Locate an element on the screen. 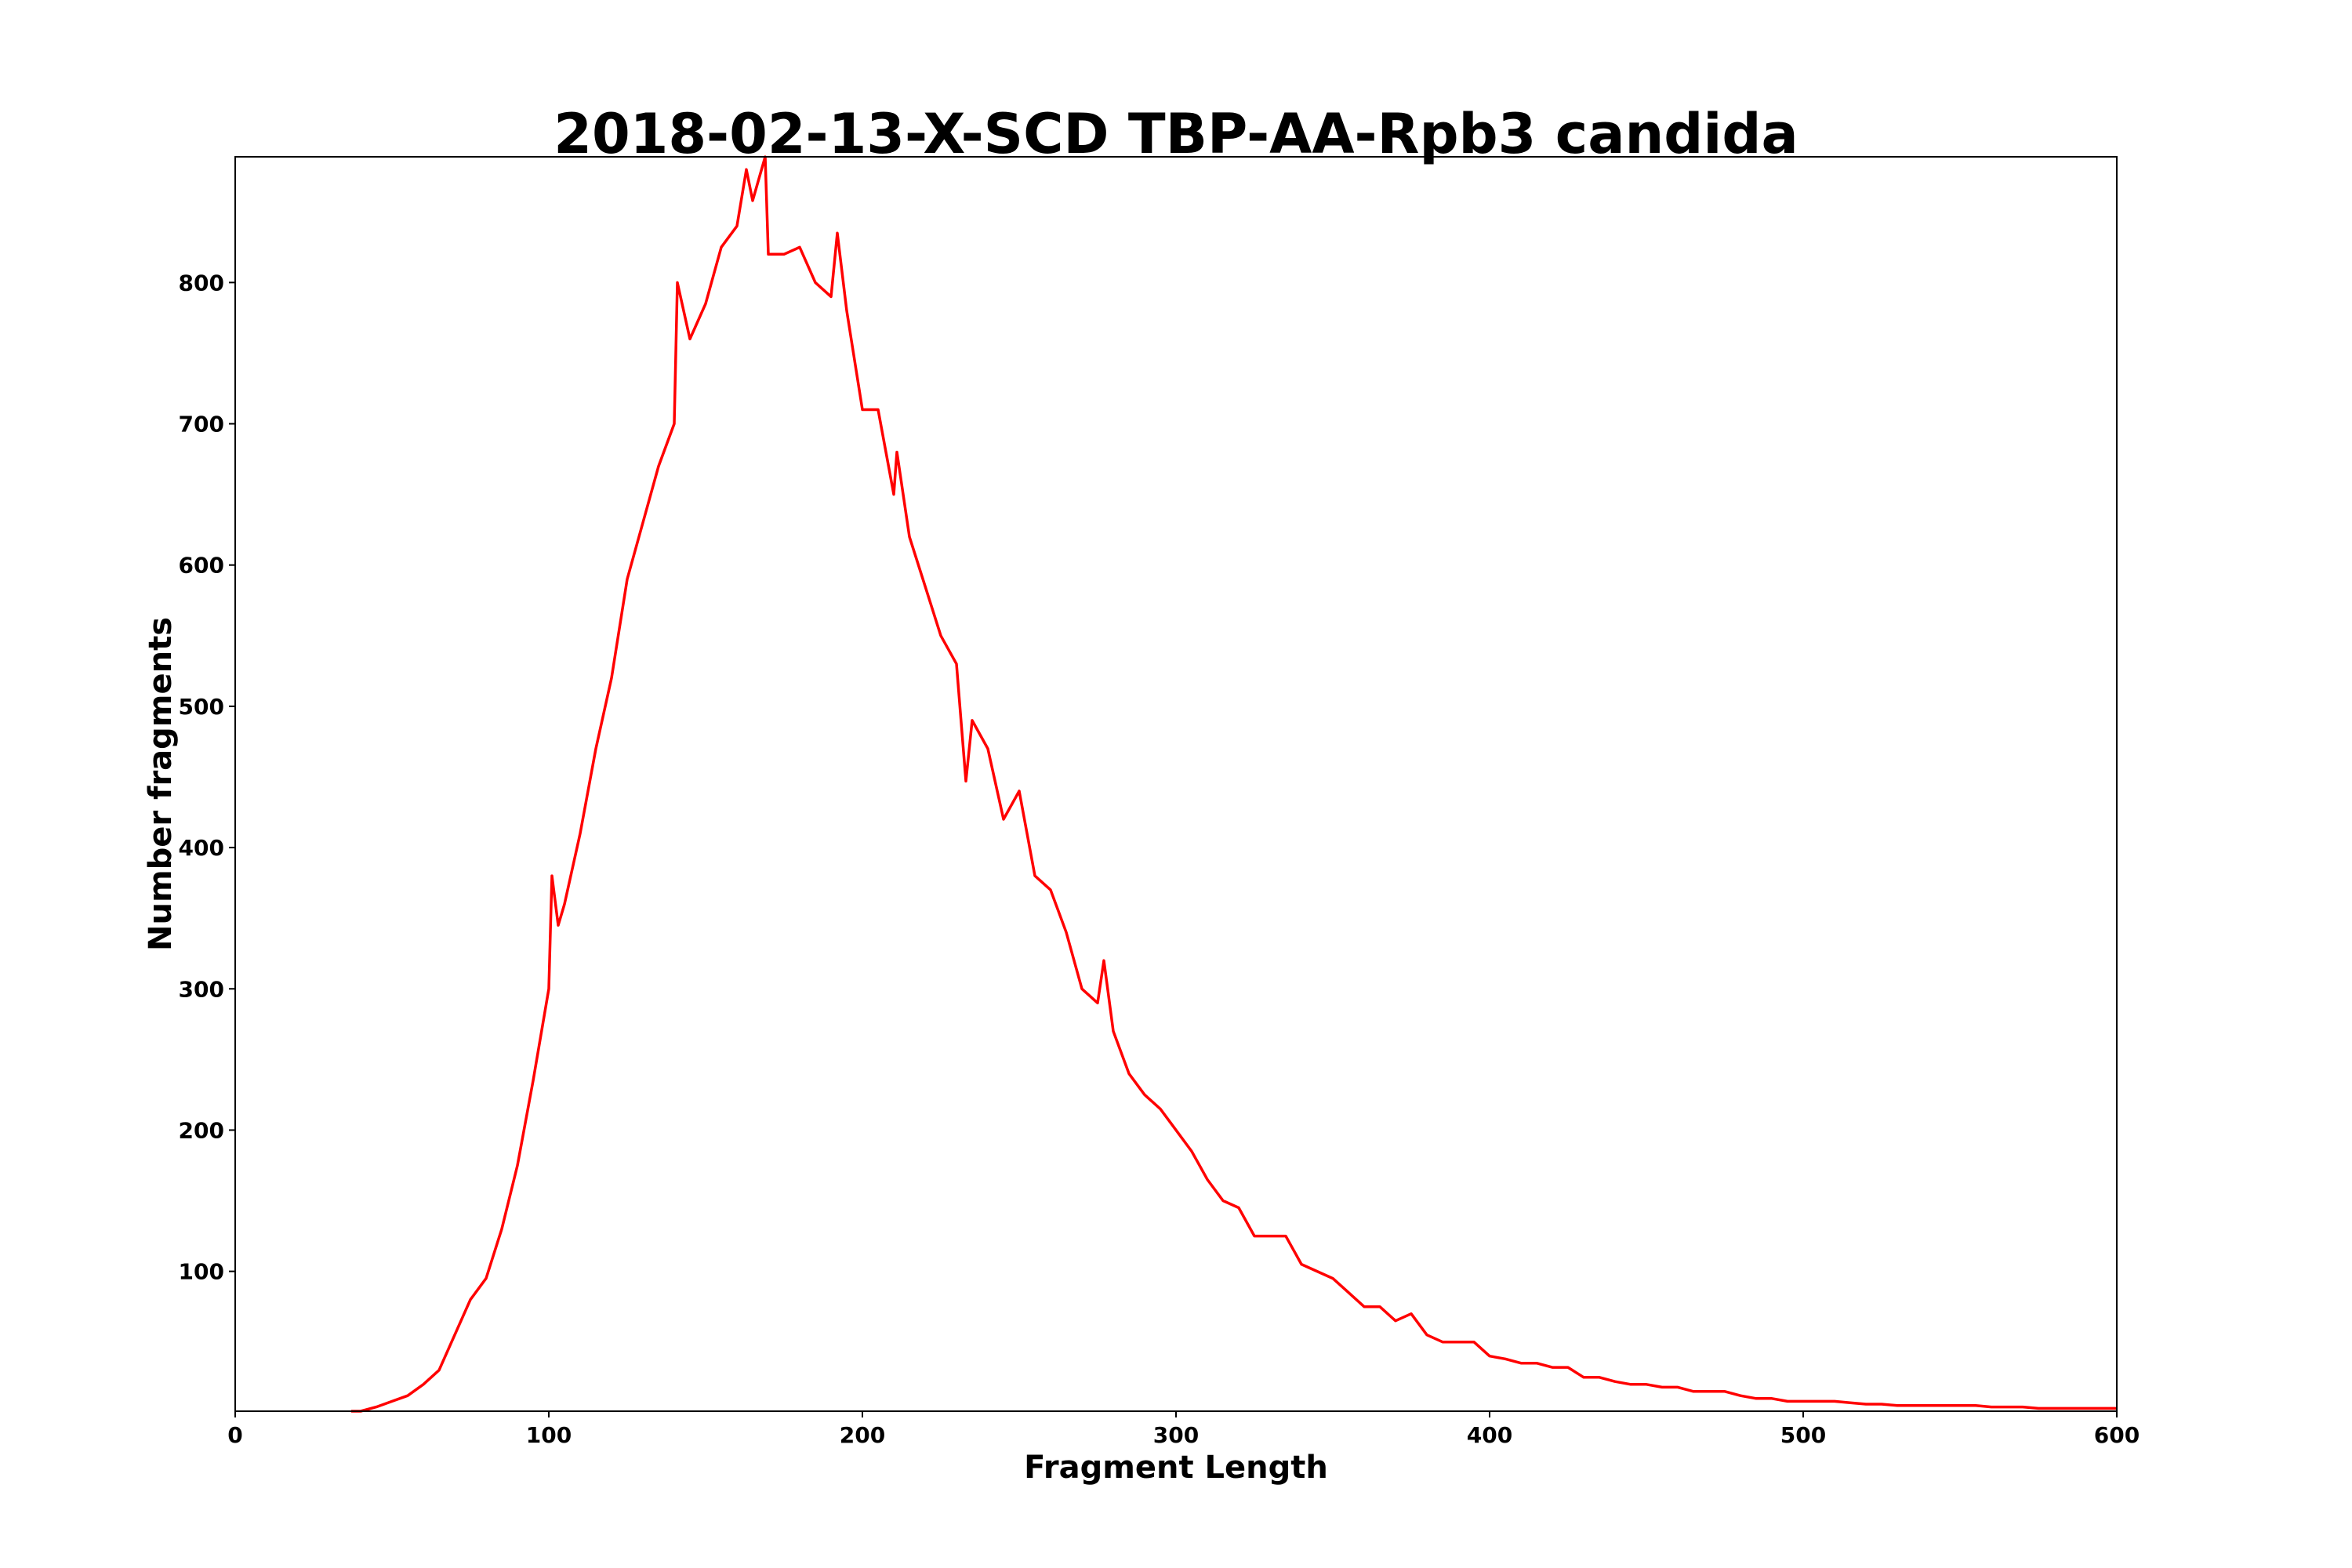  y-tick-label: 700 is located at coordinates (201, 424).